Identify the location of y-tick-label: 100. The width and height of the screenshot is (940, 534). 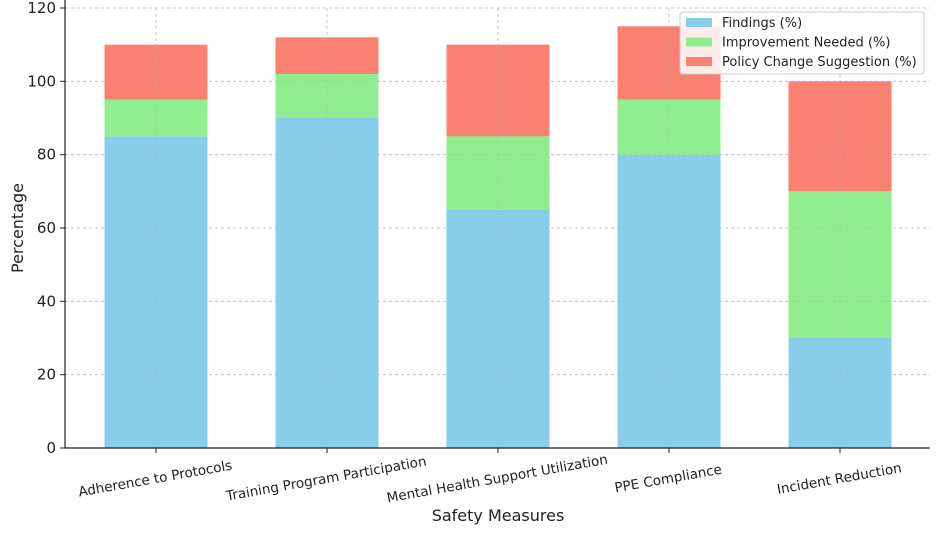
(41, 81).